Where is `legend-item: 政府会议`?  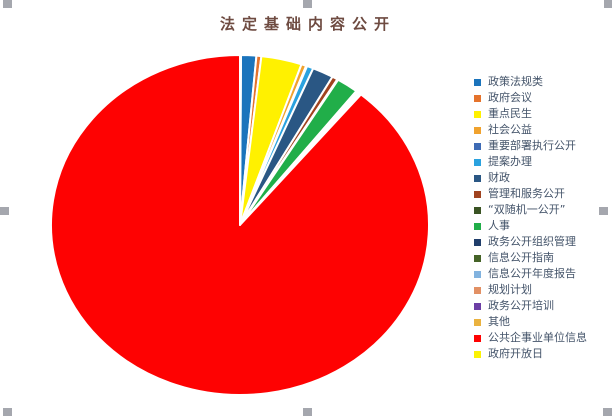
legend-item: 政府会议 is located at coordinates (530, 98).